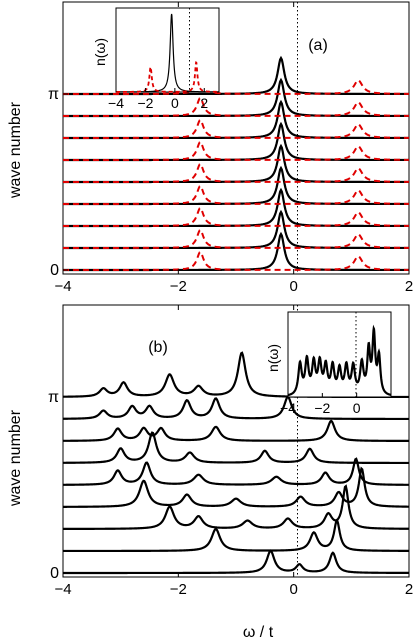 Image resolution: width=420 pixels, height=644 pixels. Describe the element at coordinates (204, 103) in the screenshot. I see `inset-x-tick-label: 2` at that location.